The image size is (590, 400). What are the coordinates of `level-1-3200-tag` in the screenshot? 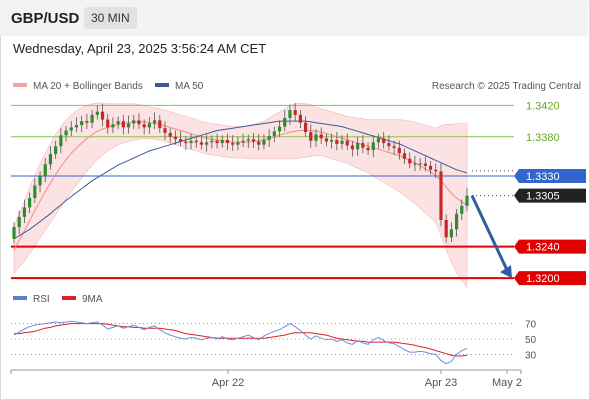 It's located at (550, 278).